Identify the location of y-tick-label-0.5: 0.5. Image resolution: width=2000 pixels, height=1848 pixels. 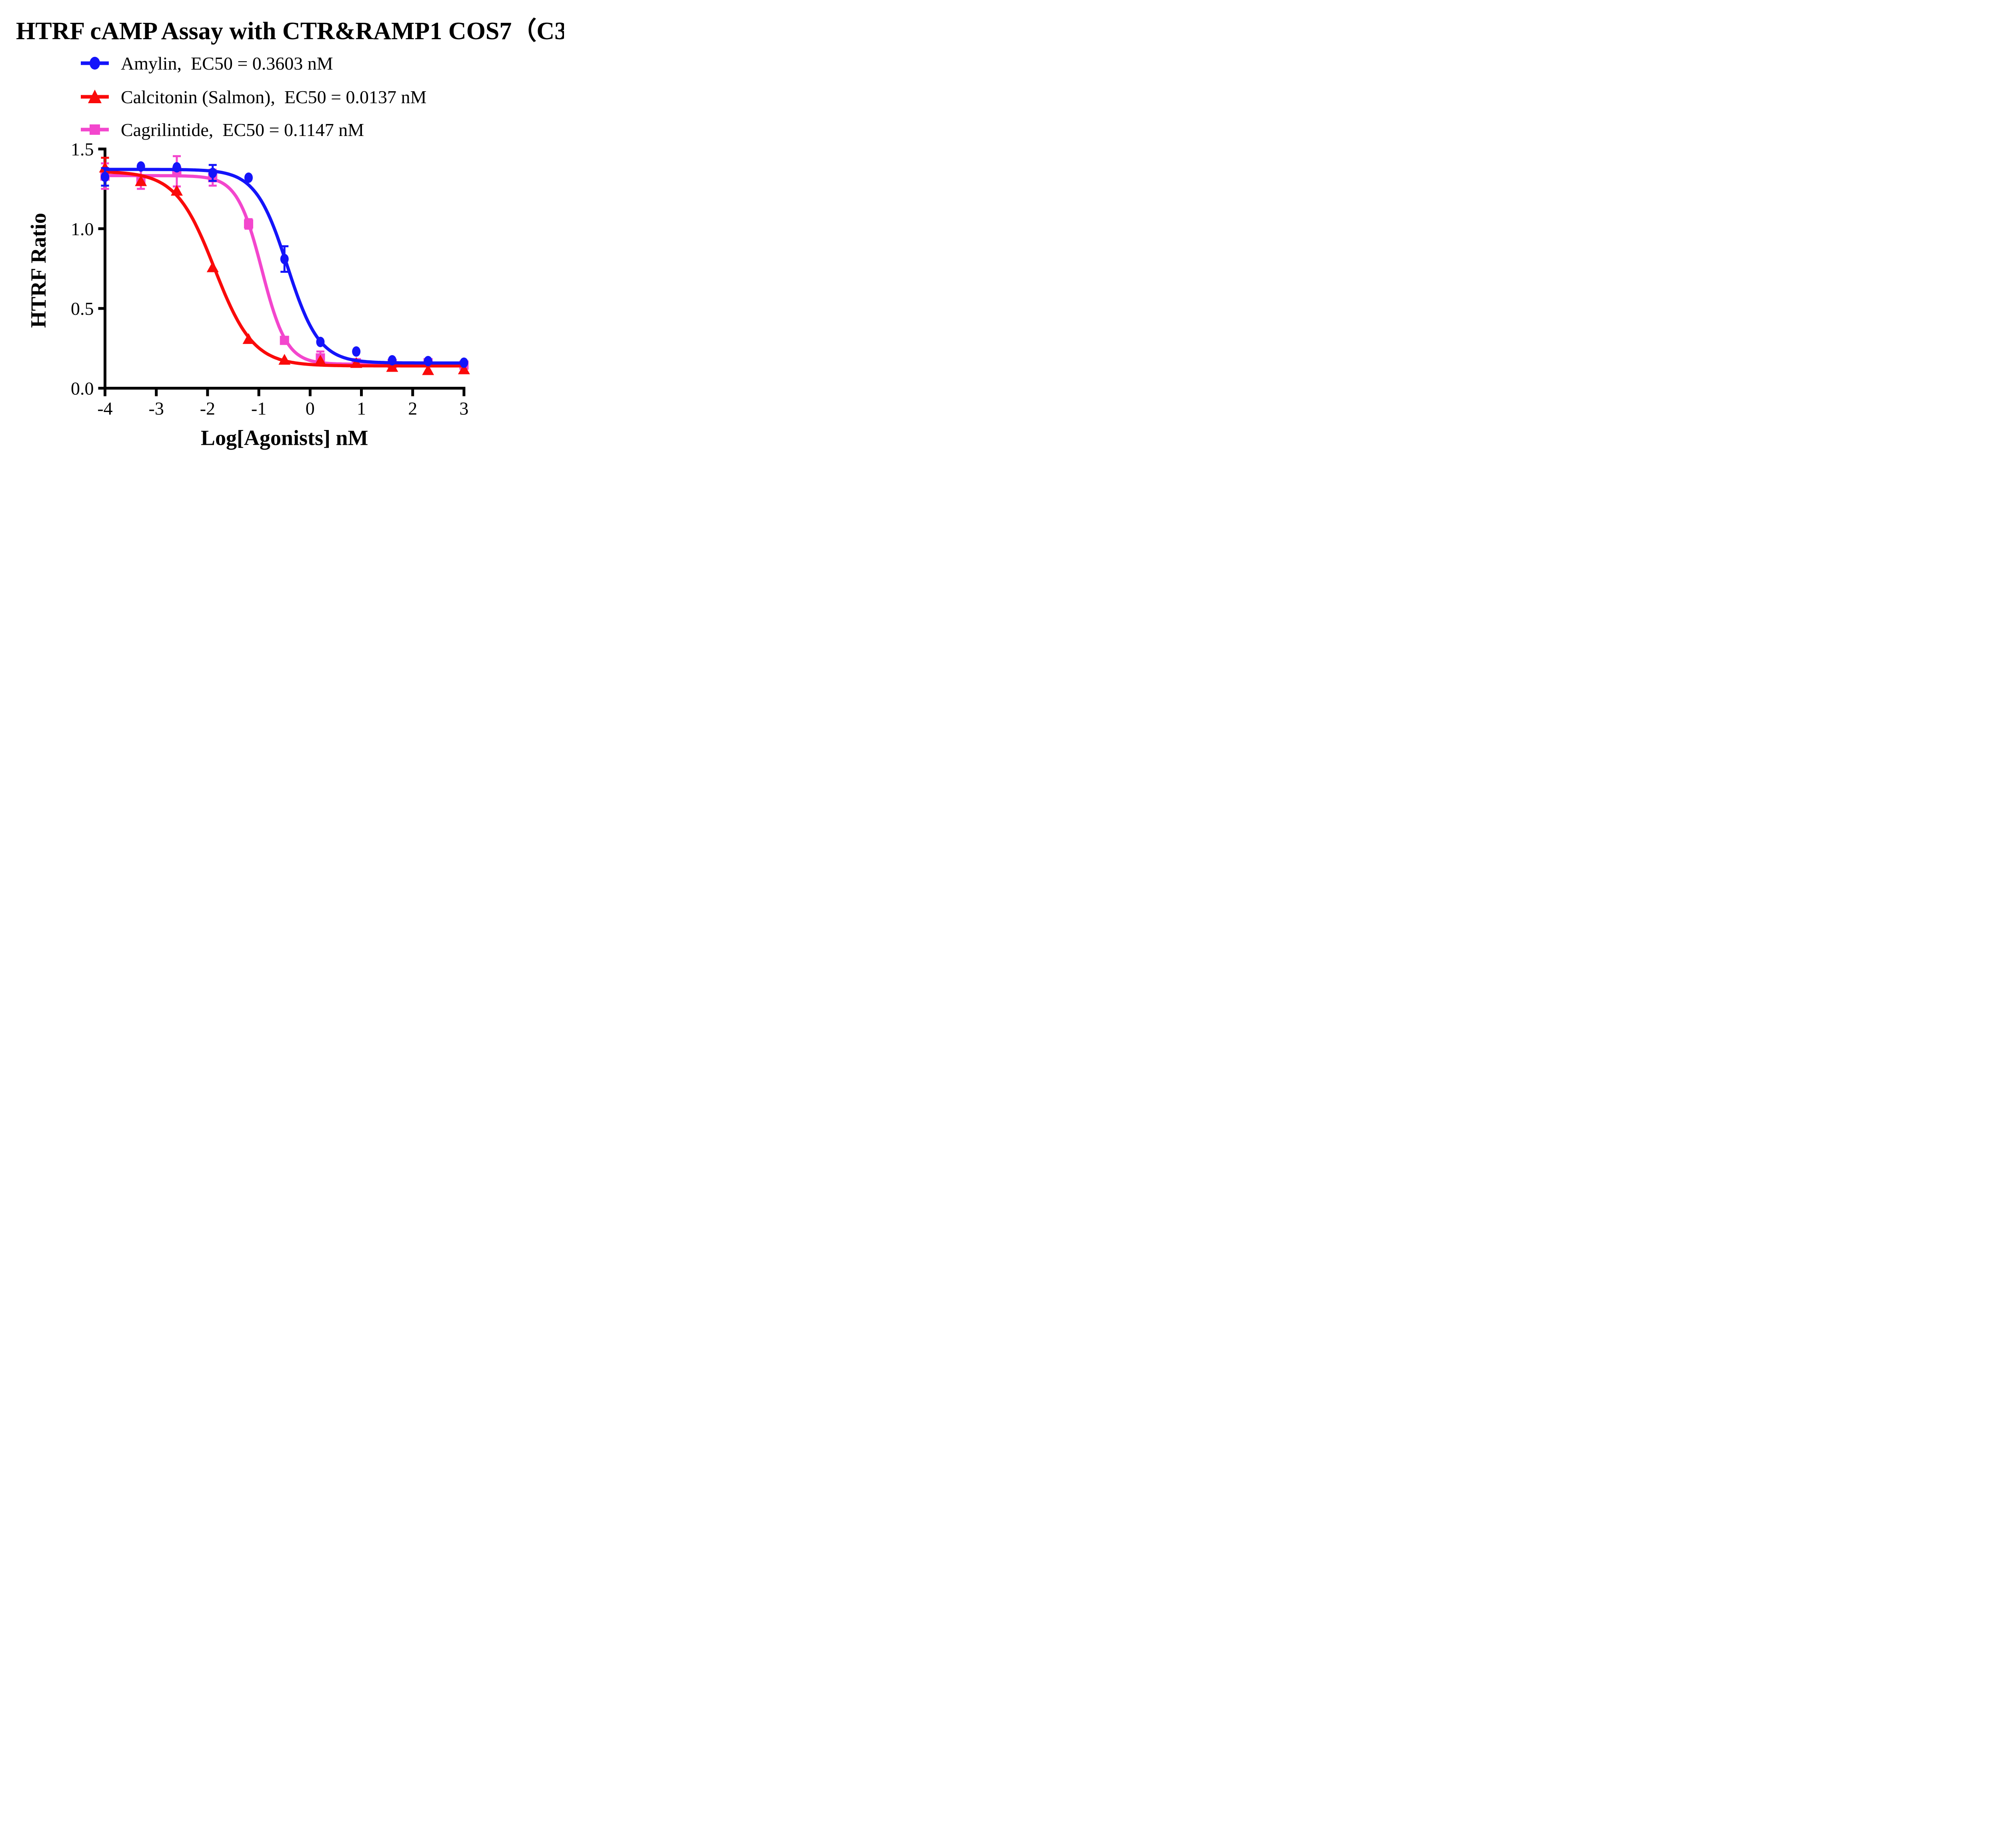
(82, 308).